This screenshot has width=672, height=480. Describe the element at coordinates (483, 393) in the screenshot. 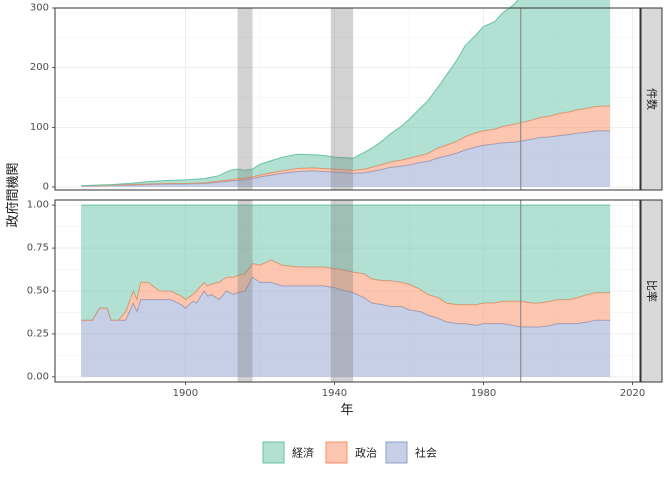

I see `x-tick-label: 1980` at that location.